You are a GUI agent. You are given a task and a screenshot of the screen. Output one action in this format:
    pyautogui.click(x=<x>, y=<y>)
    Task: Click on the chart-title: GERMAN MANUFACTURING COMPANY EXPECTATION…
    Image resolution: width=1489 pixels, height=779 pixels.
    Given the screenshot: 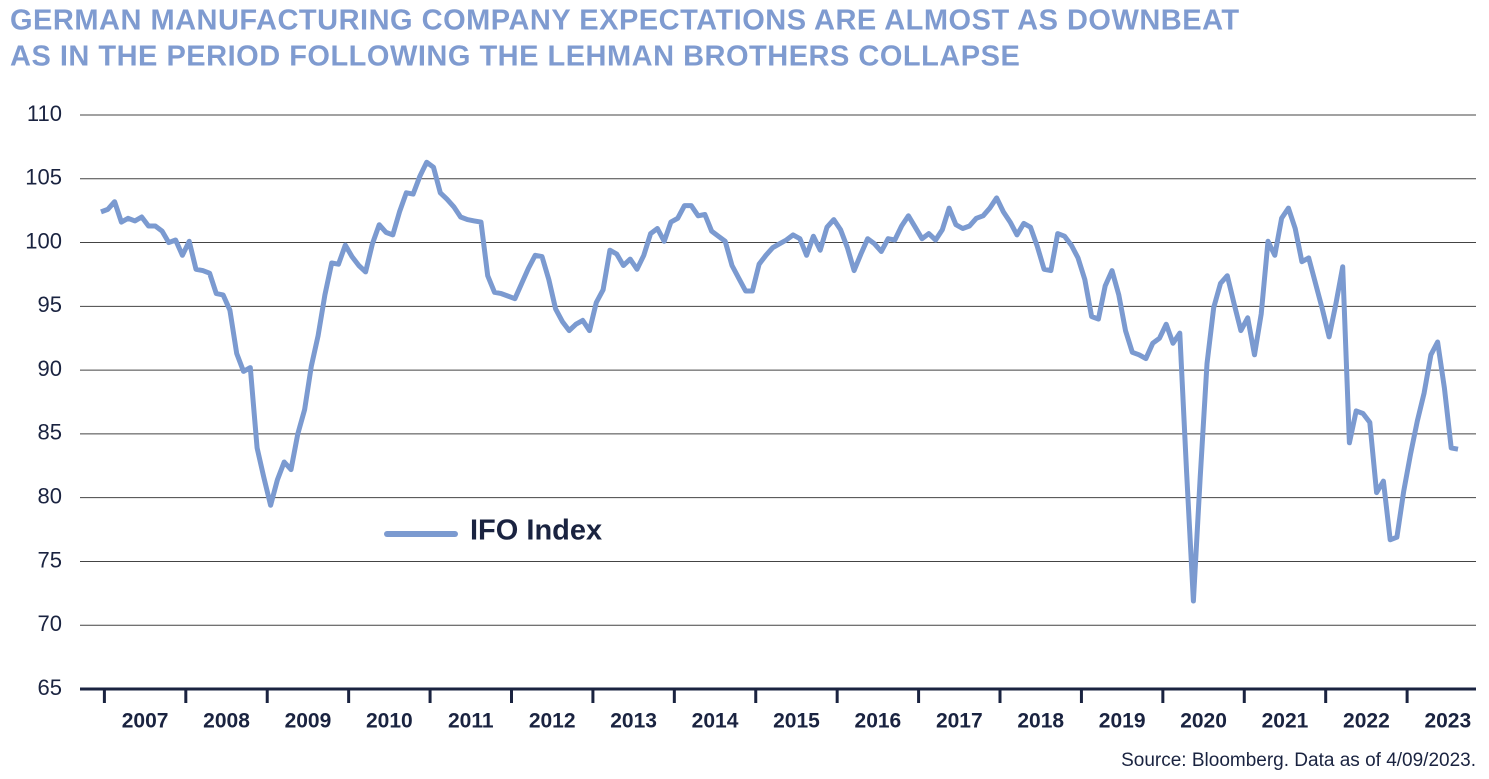 What is the action you would take?
    pyautogui.click(x=625, y=21)
    